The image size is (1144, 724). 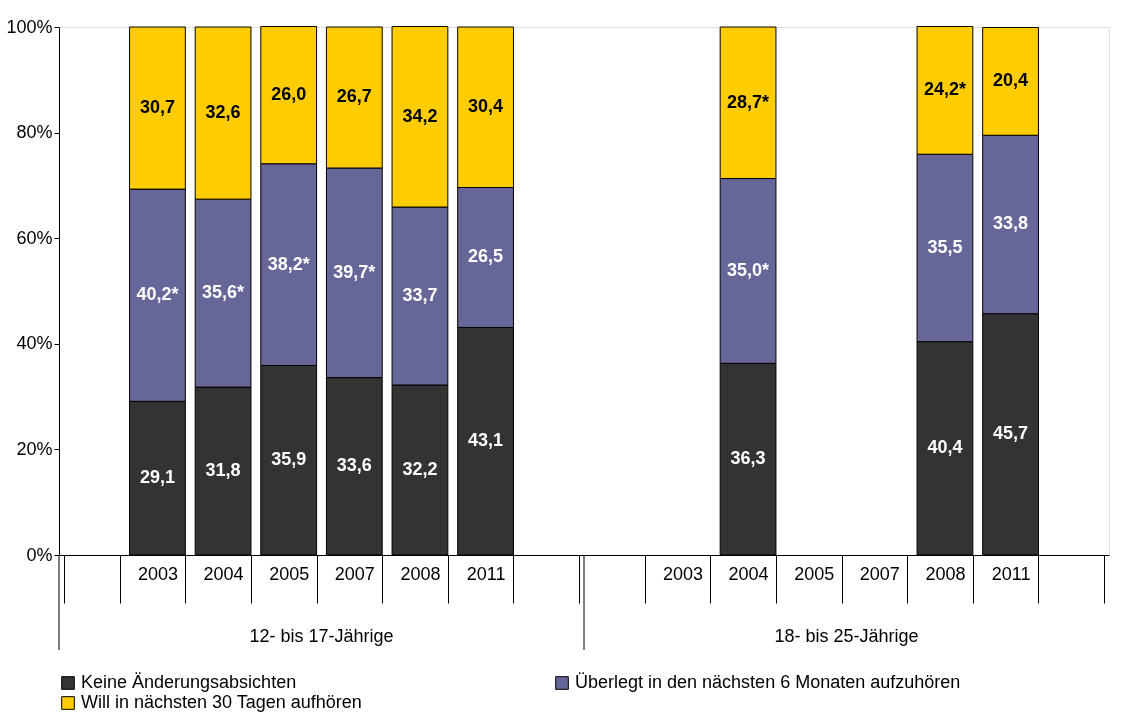 What do you see at coordinates (1011, 223) in the screenshot?
I see `data-label: 33,8` at bounding box center [1011, 223].